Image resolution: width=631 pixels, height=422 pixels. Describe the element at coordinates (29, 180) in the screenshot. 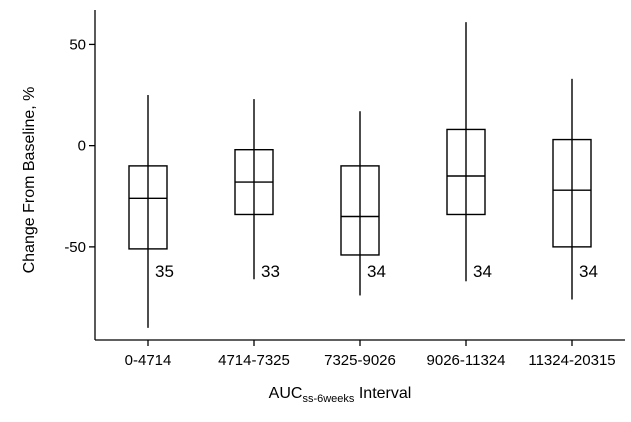

I see `y-axis-title: Change From Baseline, %` at that location.